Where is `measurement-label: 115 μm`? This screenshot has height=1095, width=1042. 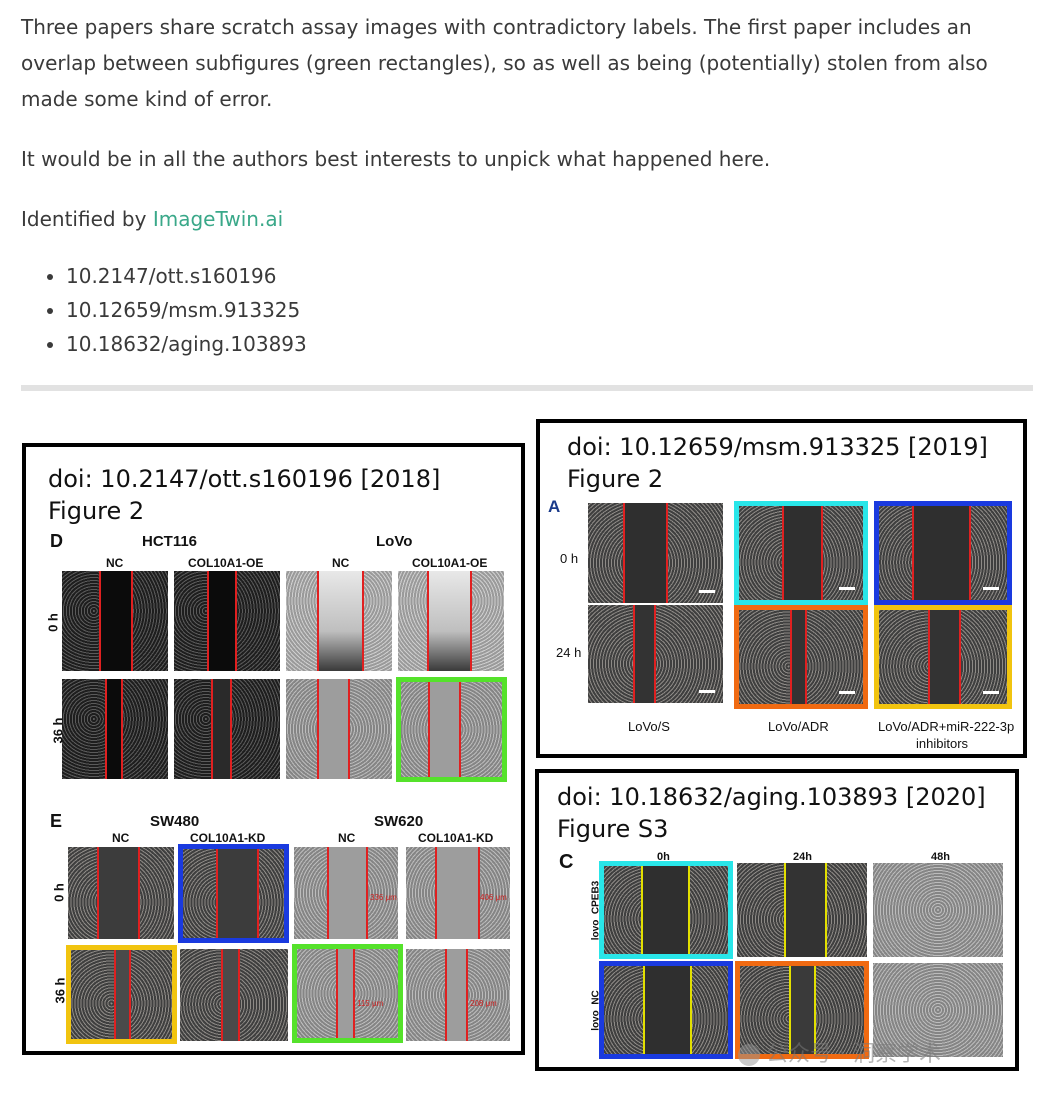
measurement-label: 115 μm is located at coordinates (370, 1003).